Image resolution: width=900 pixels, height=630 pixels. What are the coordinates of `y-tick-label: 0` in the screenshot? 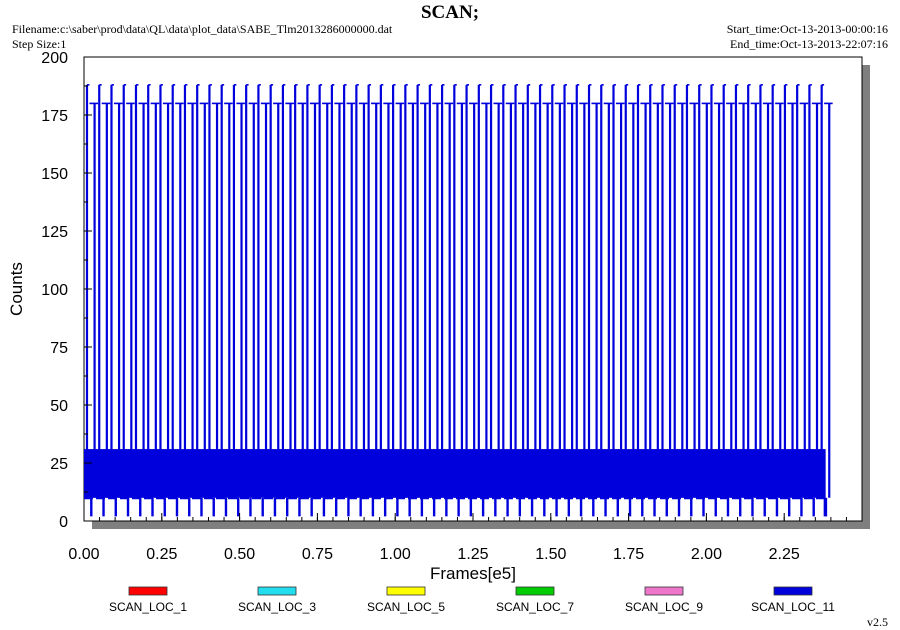 It's located at (63, 522).